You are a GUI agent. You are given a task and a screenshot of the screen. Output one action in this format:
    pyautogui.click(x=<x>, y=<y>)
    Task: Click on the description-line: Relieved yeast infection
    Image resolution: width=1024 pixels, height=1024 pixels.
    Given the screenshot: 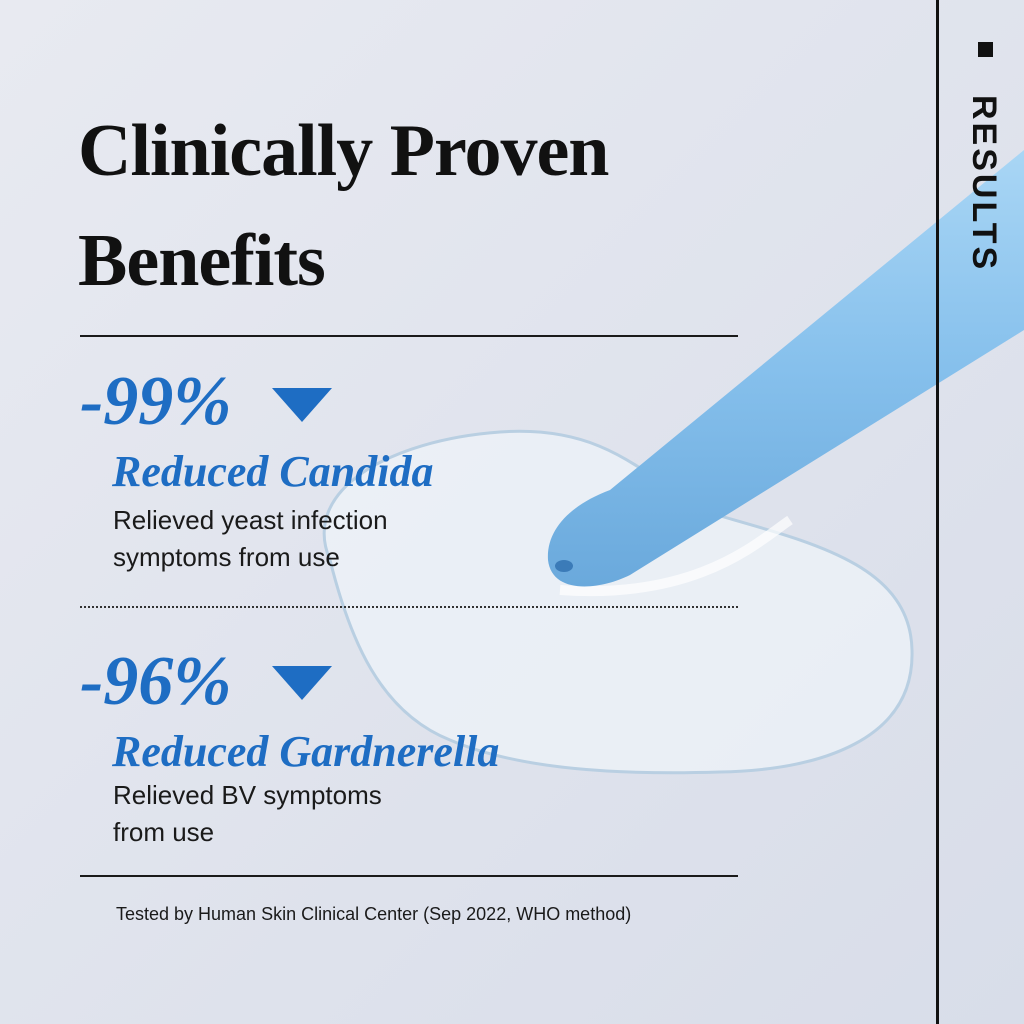 What is the action you would take?
    pyautogui.click(x=250, y=520)
    